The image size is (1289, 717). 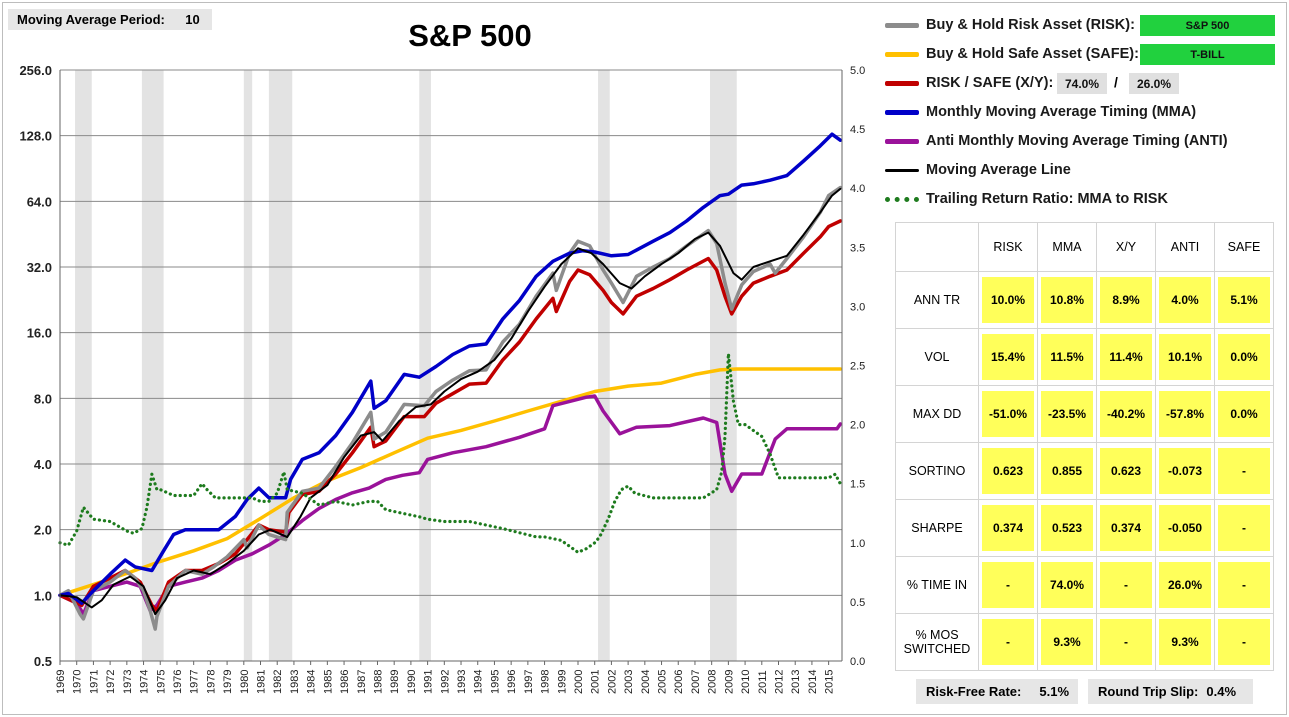 I want to click on y2-tick-label: 2.0, so click(x=857, y=426).